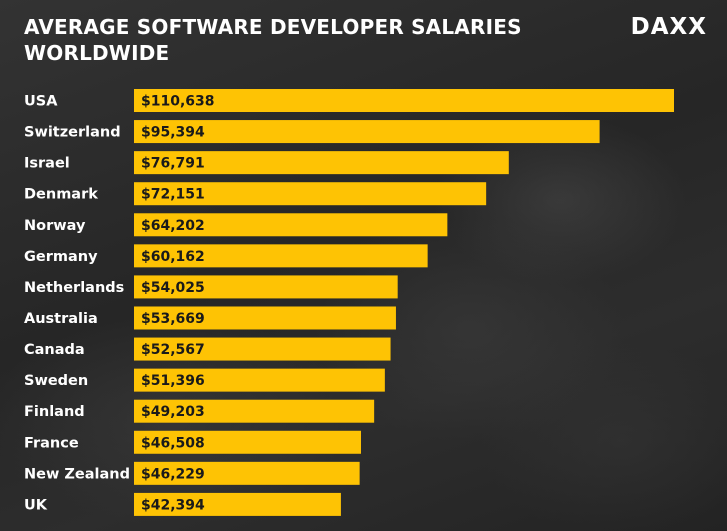 The width and height of the screenshot is (727, 531). Describe the element at coordinates (56, 381) in the screenshot. I see `country-label: Sweden` at that location.